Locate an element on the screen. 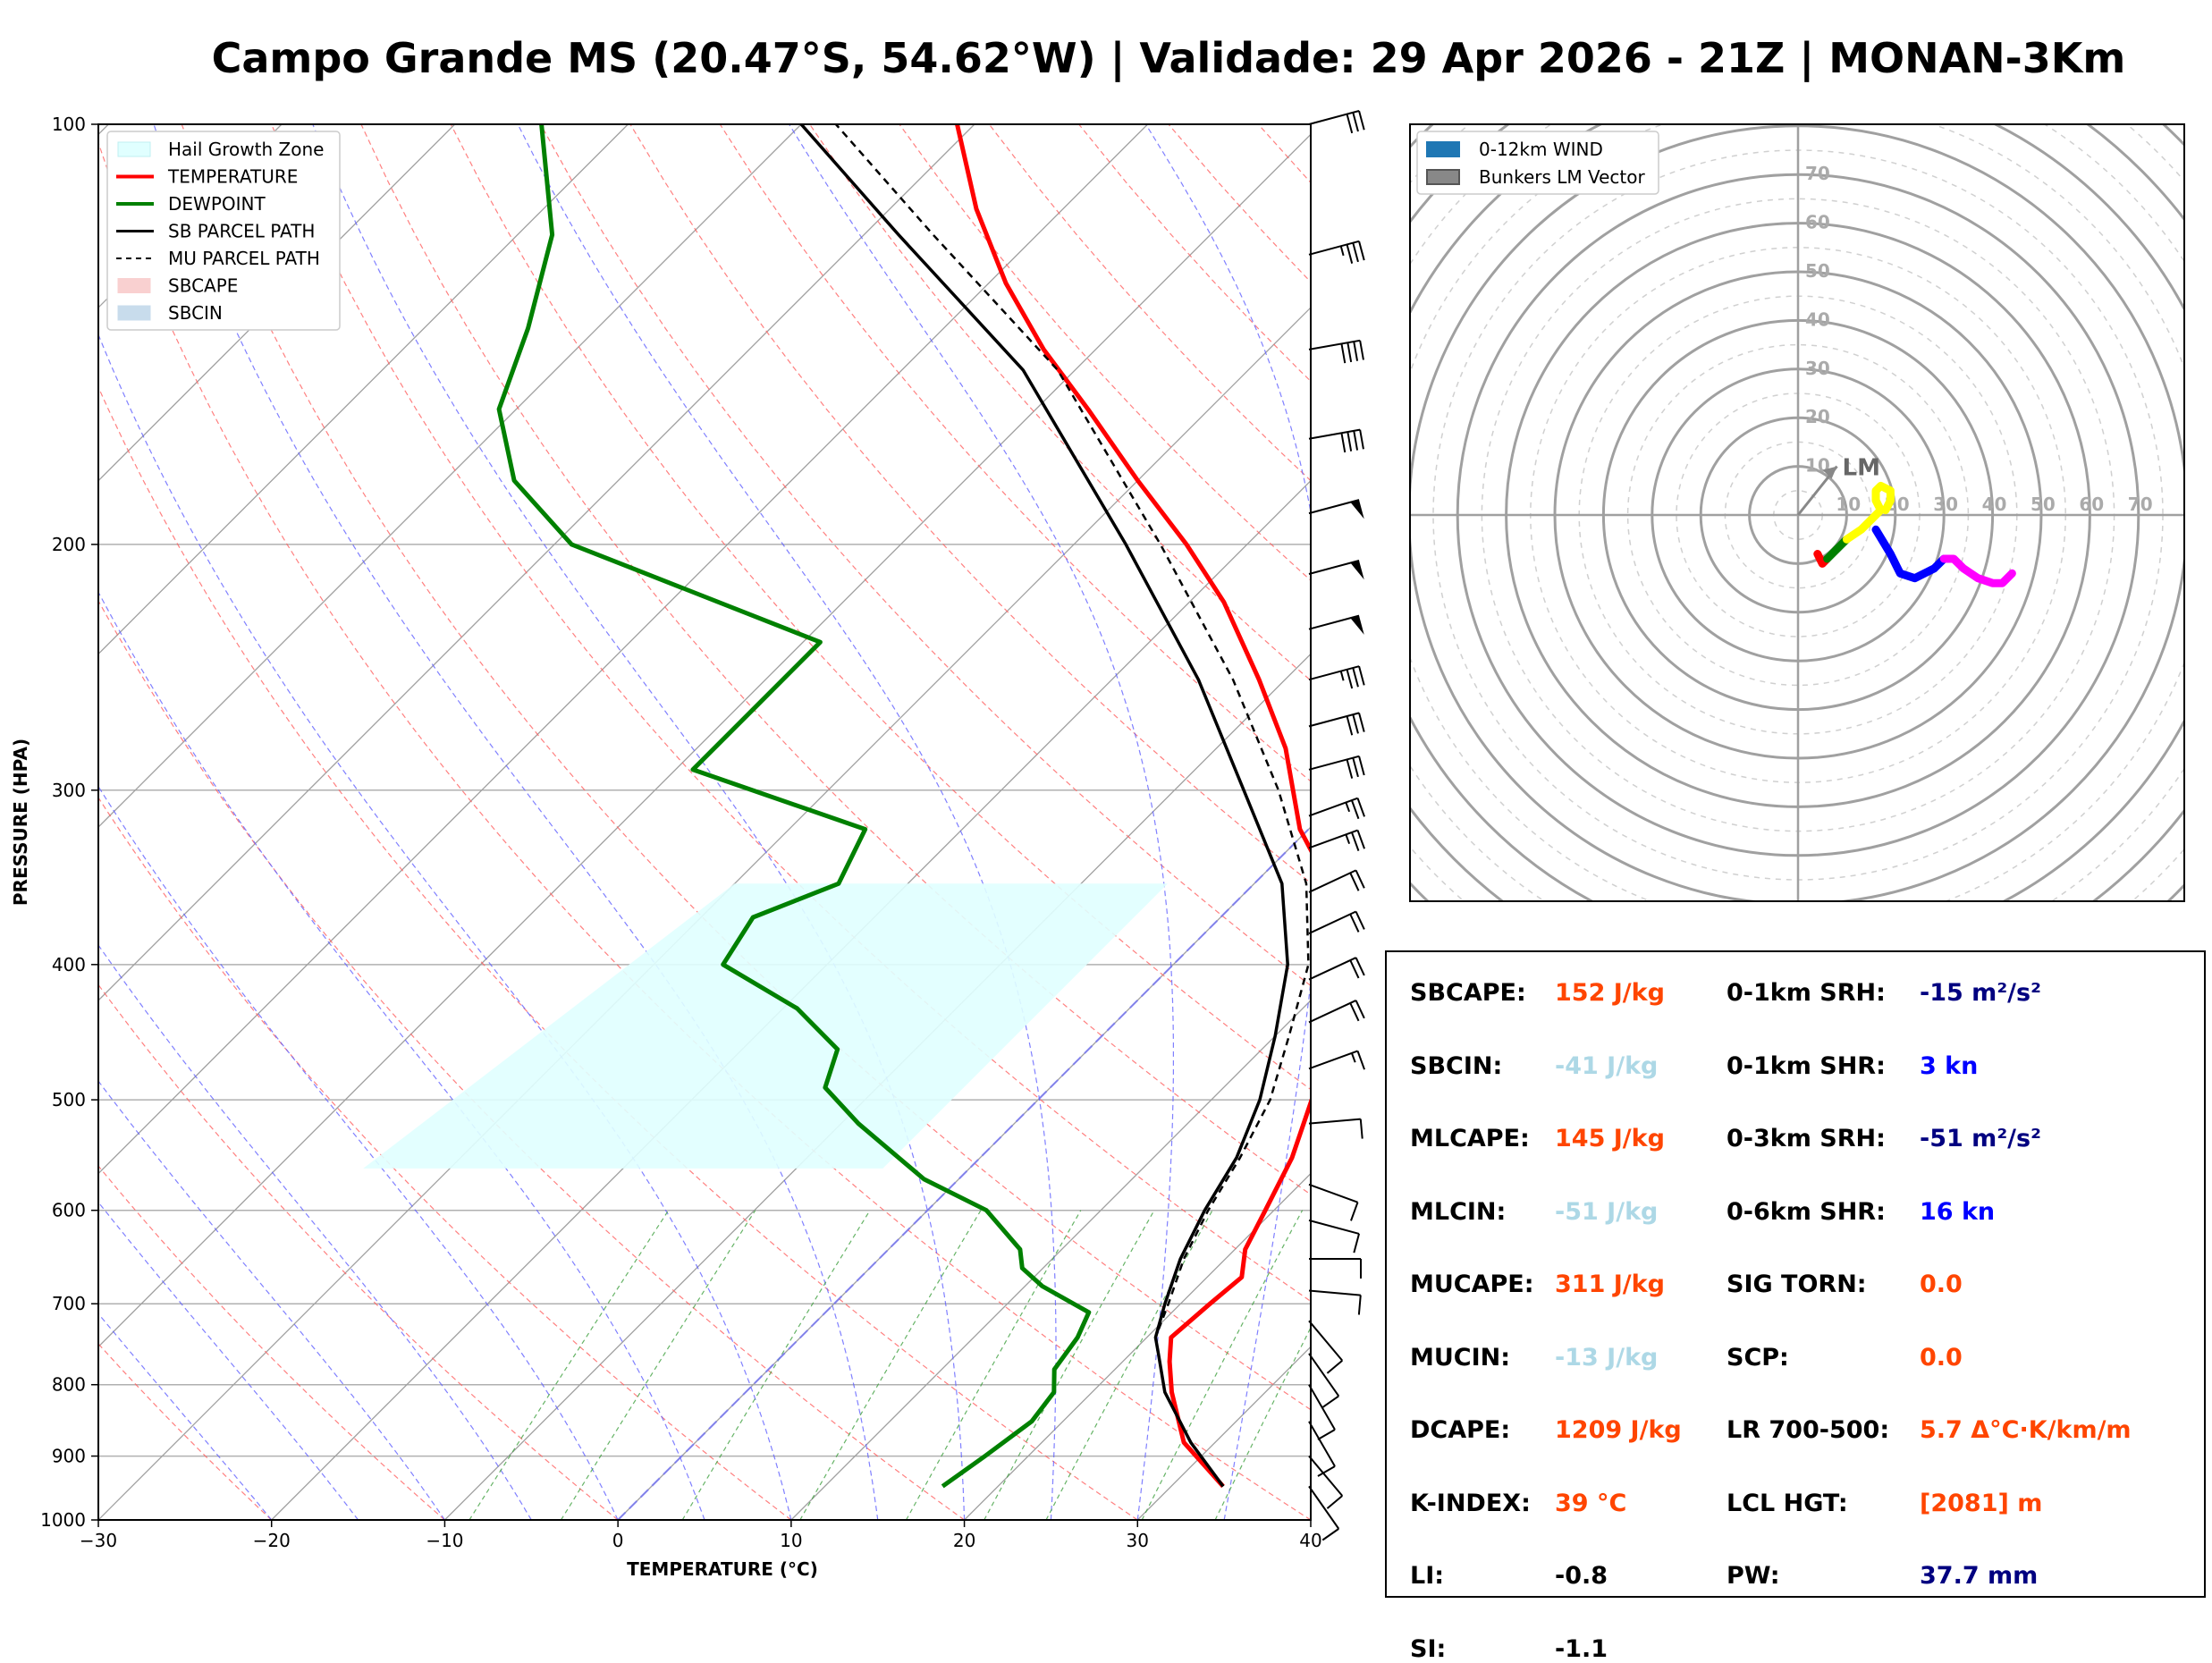 The width and height of the screenshot is (2212, 1663). x-tick-label: 0 is located at coordinates (618, 1540).